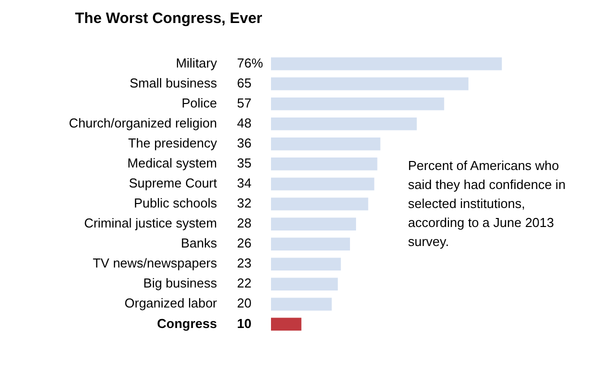 The height and width of the screenshot is (388, 600). I want to click on data-label: 22, so click(244, 283).